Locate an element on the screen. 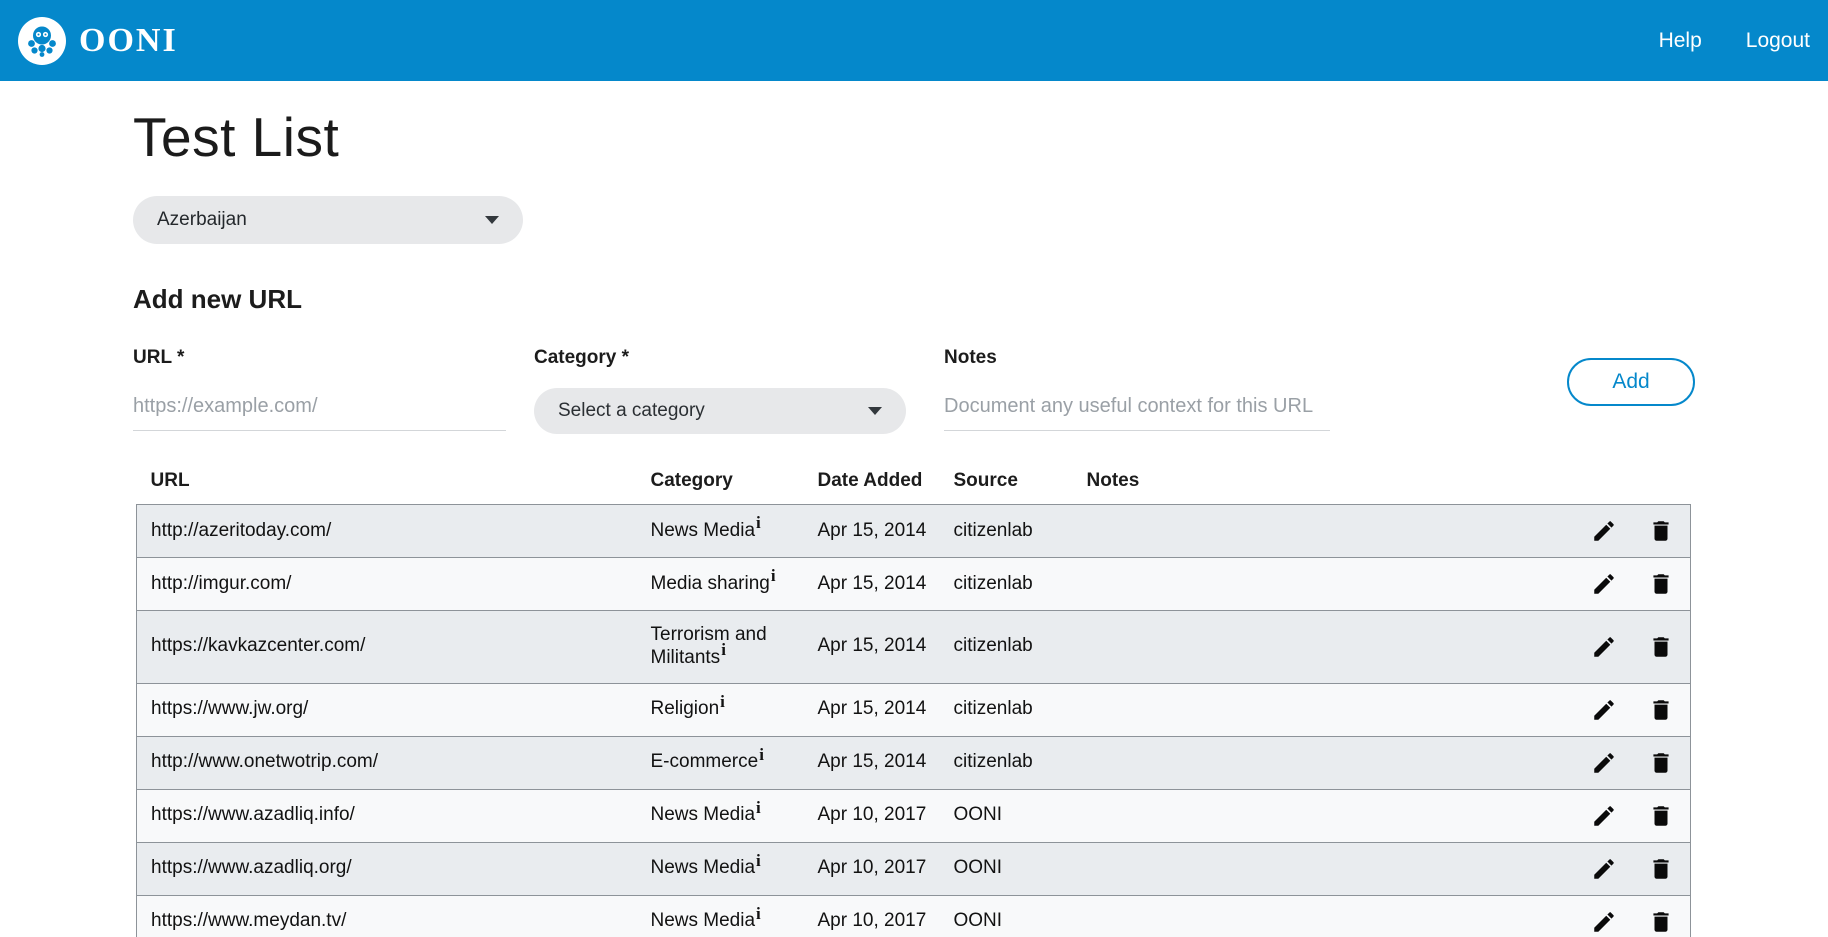 This screenshot has width=1828, height=937. url-cell: http://imgur.com/ is located at coordinates (221, 583).